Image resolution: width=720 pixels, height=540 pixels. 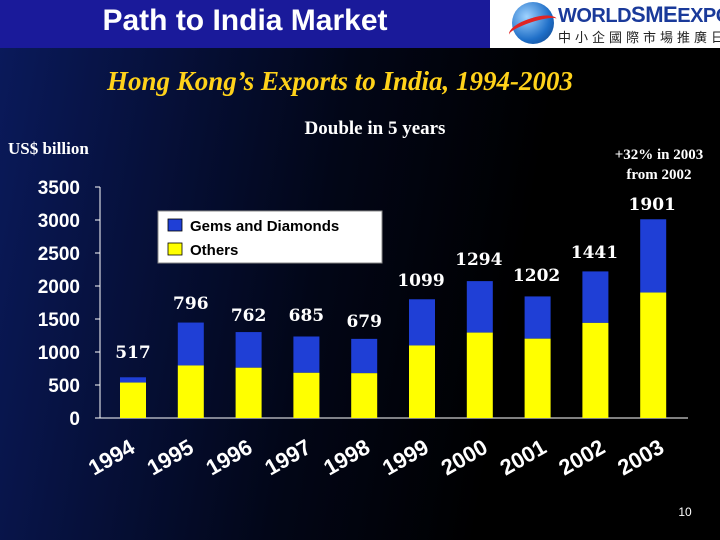 What do you see at coordinates (595, 297) in the screenshot?
I see `bar-gems-2002` at bounding box center [595, 297].